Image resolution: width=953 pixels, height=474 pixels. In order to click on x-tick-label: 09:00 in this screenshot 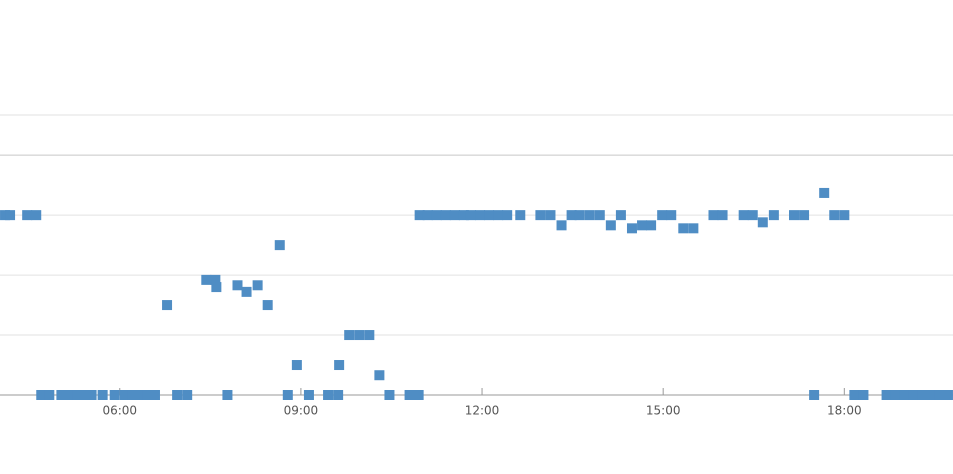, I will do `click(301, 411)`.